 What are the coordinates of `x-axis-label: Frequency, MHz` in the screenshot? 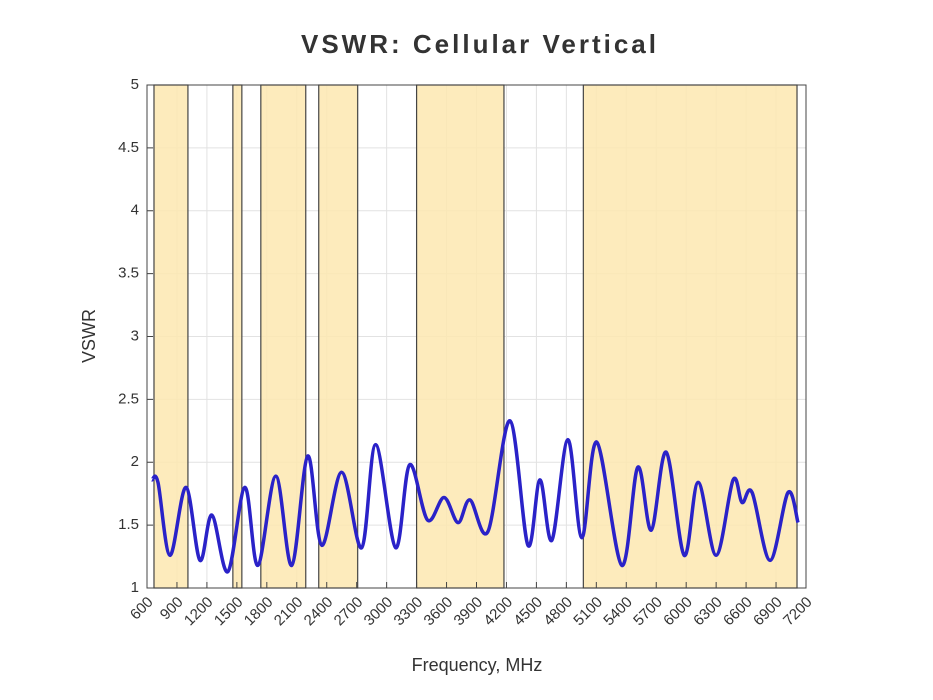 It's located at (477, 665).